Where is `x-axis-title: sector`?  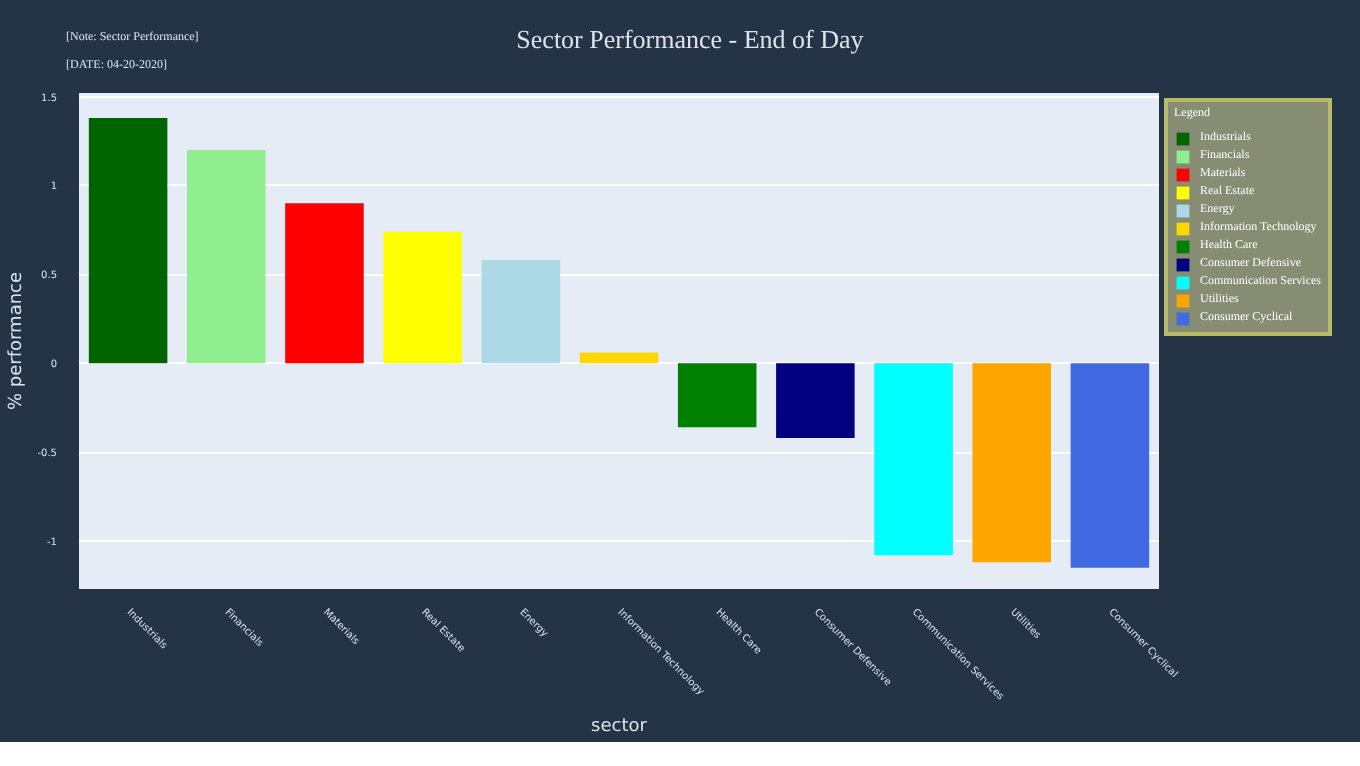
x-axis-title: sector is located at coordinates (619, 727).